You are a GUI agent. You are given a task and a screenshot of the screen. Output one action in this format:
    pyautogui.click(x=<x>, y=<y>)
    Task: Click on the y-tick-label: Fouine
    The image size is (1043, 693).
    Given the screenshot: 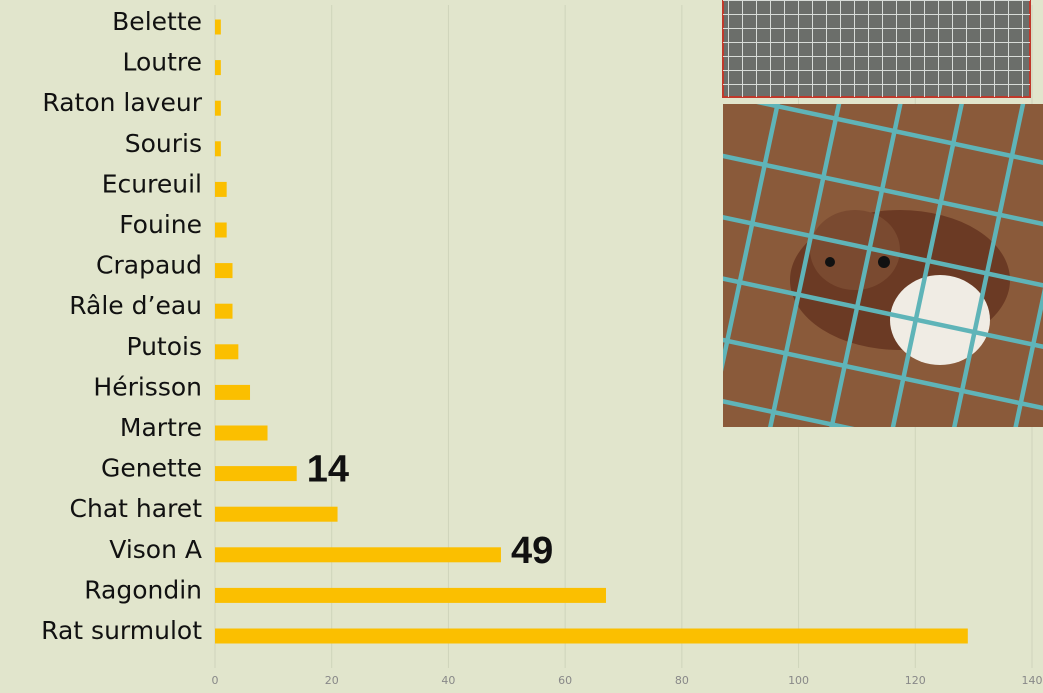 What is the action you would take?
    pyautogui.click(x=160, y=224)
    